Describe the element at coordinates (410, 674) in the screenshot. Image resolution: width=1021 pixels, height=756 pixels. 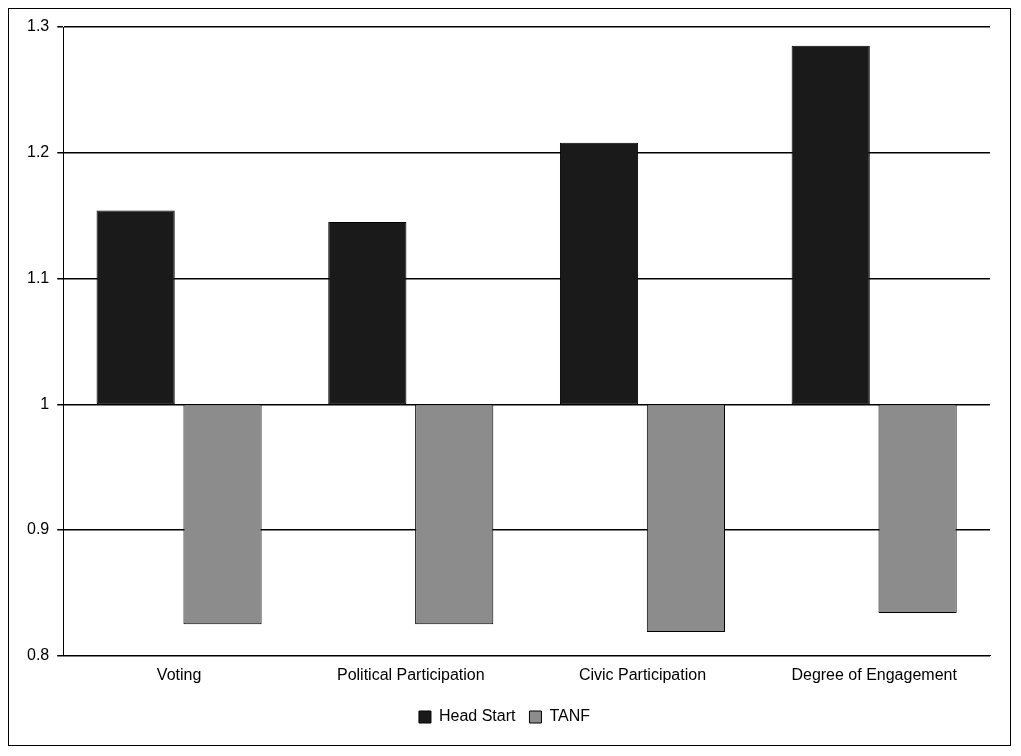
I see `x-tick-label: Political Participation` at that location.